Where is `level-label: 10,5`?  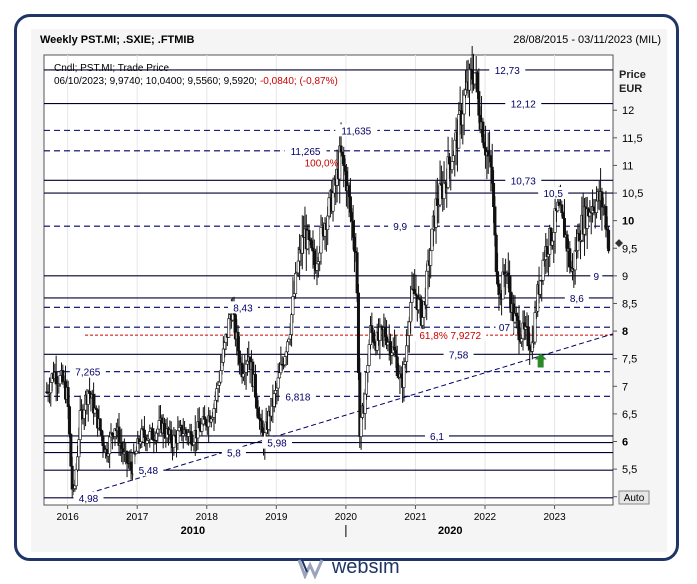 level-label: 10,5 is located at coordinates (553, 194).